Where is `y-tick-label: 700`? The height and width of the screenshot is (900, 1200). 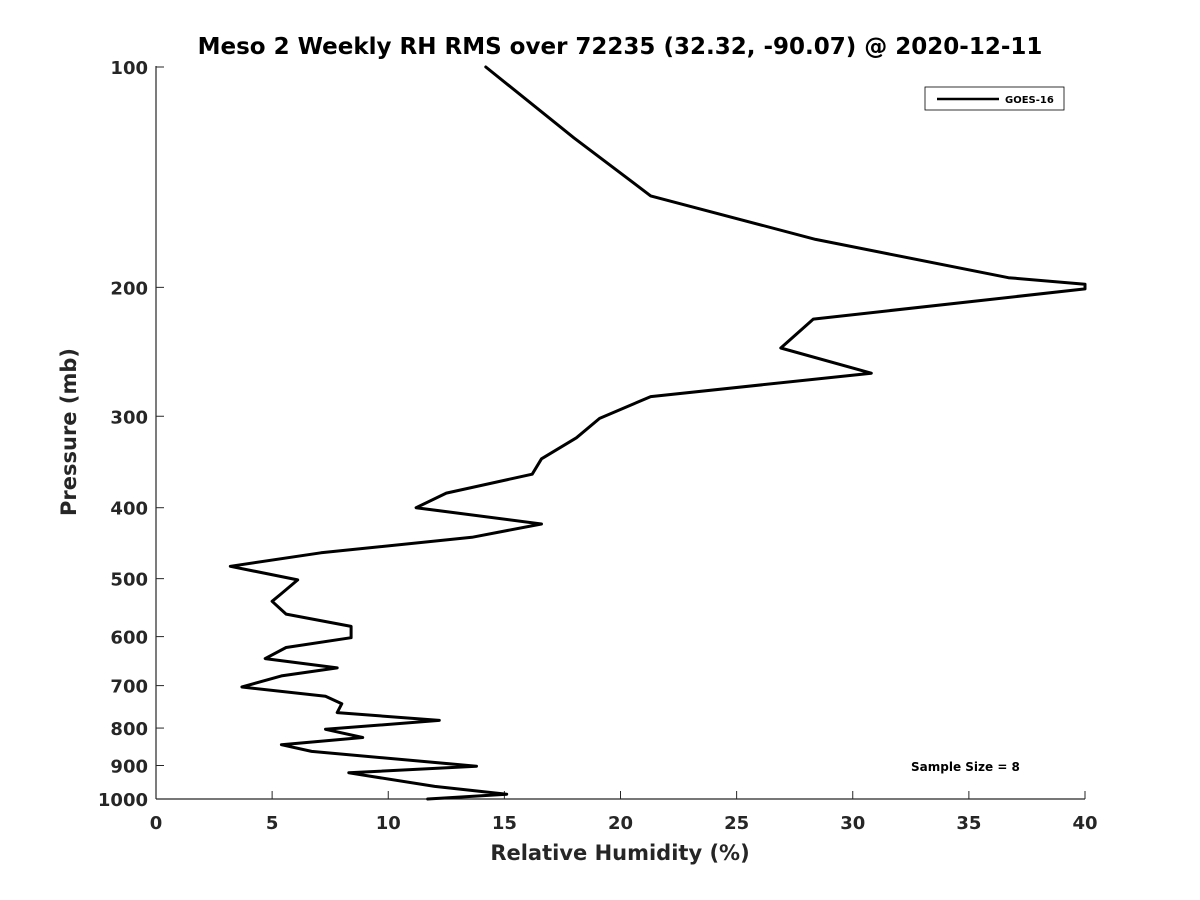 y-tick-label: 700 is located at coordinates (129, 687).